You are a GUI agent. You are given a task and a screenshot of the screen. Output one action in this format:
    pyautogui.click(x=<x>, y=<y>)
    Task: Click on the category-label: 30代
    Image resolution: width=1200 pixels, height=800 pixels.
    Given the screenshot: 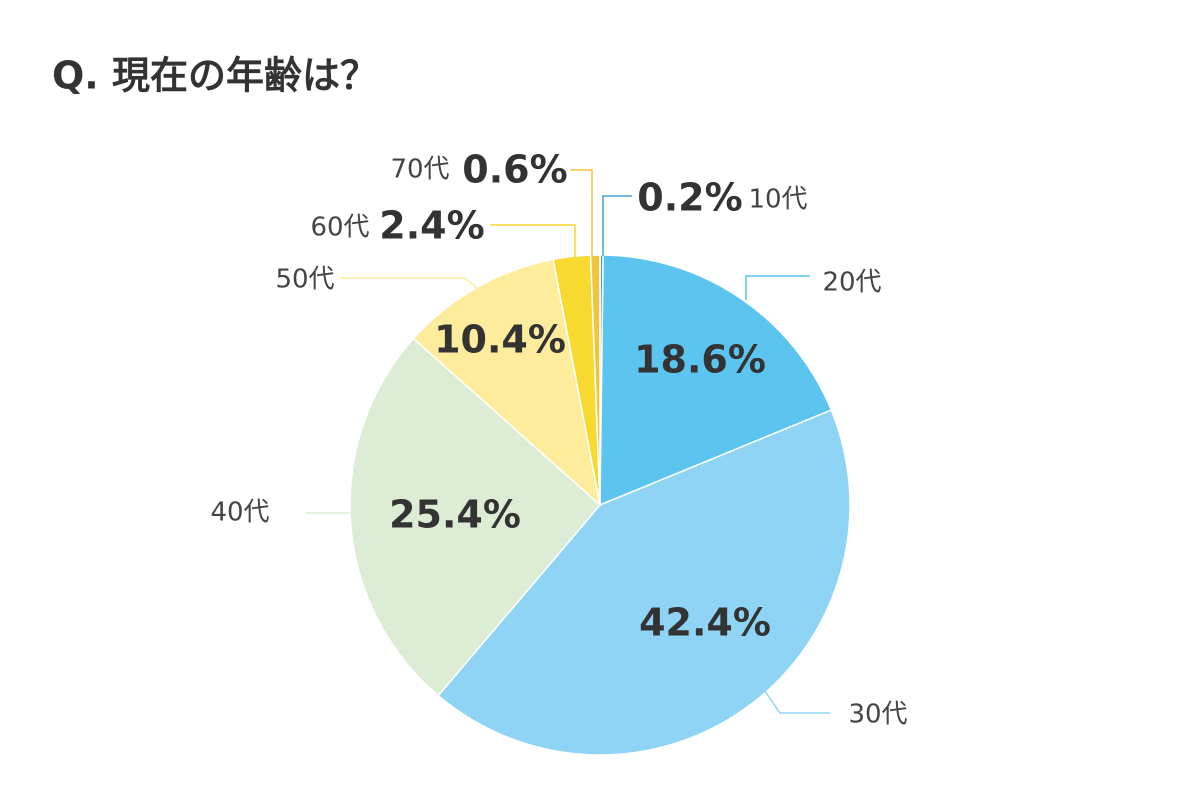 What is the action you would take?
    pyautogui.click(x=877, y=715)
    